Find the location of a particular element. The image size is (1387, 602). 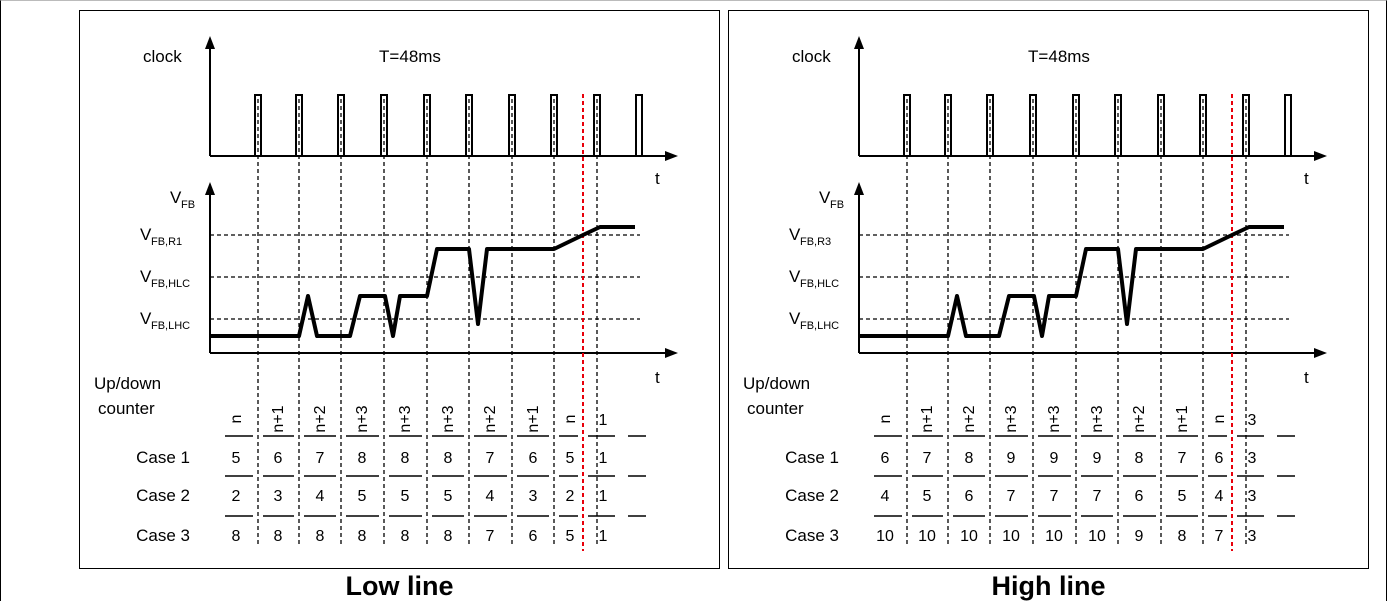

period-label: T=48ms is located at coordinates (410, 56).